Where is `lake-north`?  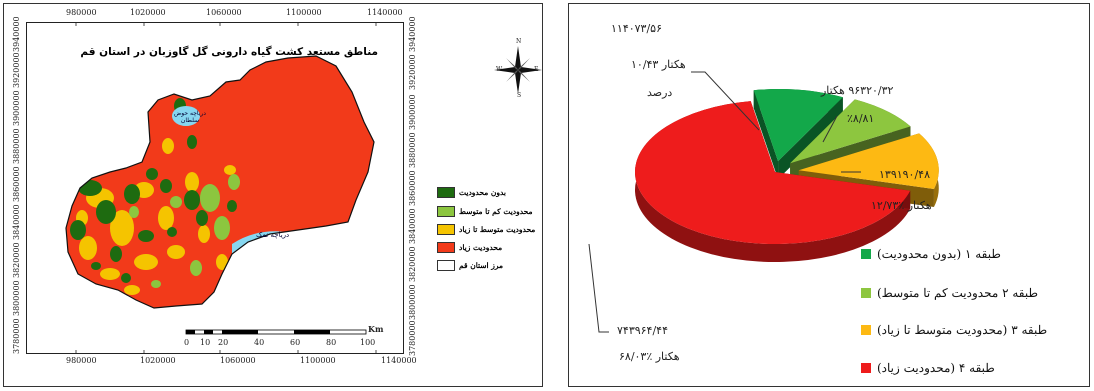
lake-north is located at coordinates (186, 116).